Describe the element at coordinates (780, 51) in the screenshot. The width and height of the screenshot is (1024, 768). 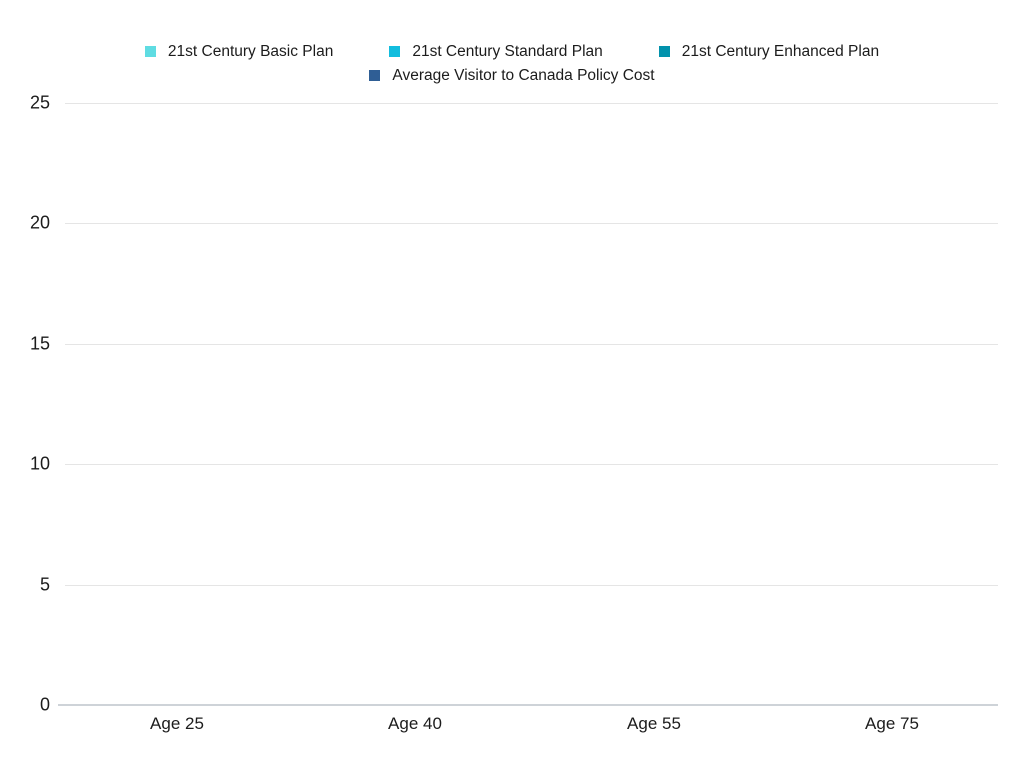
I see `legend-item-label: 21st Century Enhanced Plan` at that location.